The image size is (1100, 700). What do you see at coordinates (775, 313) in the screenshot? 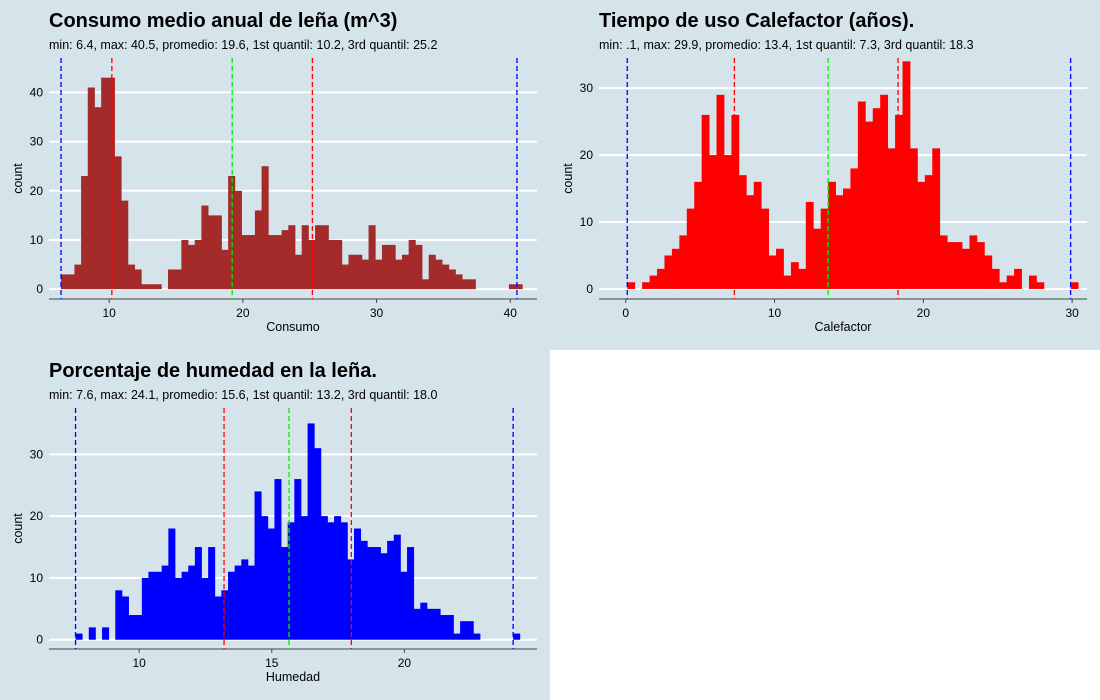
I see `x-tick-label: 10` at bounding box center [775, 313].